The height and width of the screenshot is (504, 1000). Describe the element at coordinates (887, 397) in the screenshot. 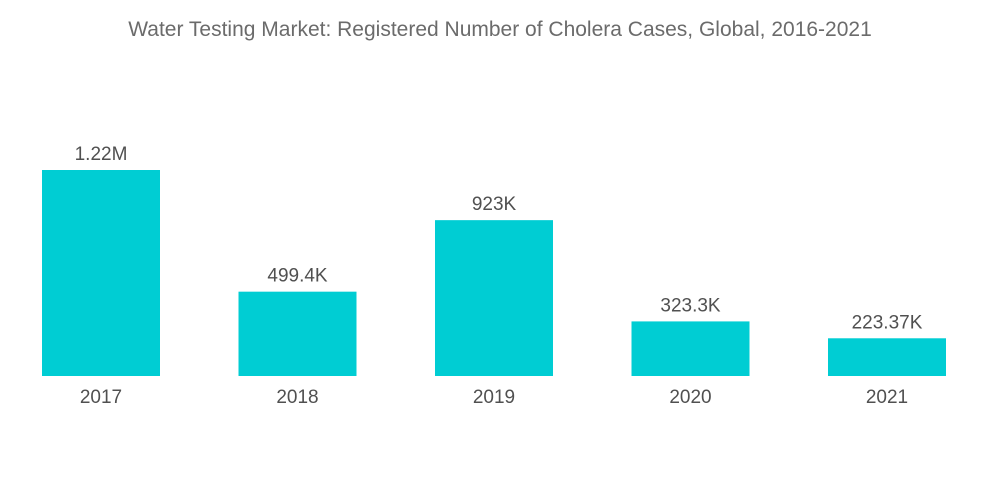

I see `x-tick-label-2021: 2021` at that location.